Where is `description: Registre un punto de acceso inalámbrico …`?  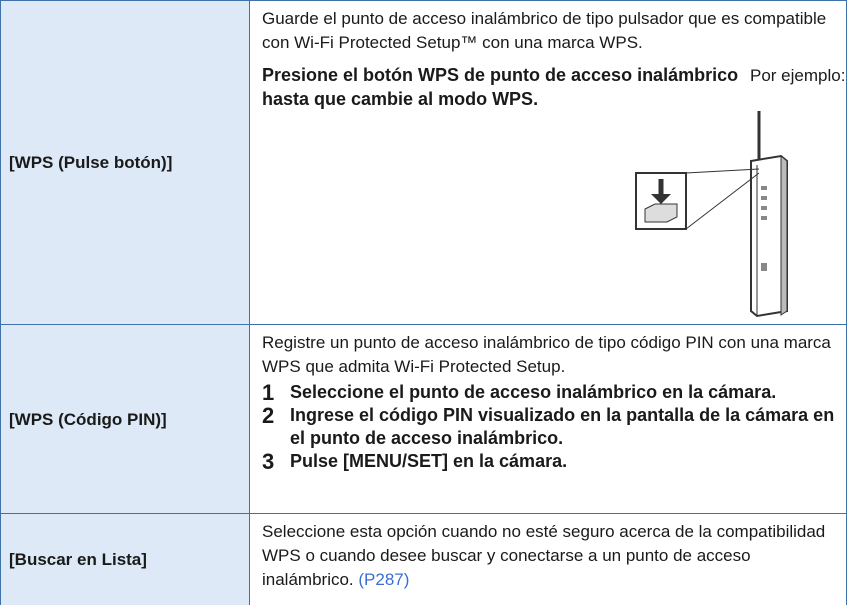
description: Registre un punto de acceso inalámbrico … is located at coordinates (546, 354).